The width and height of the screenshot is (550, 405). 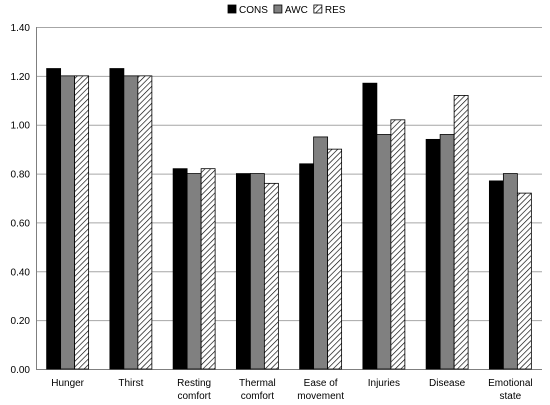 I want to click on legend-label-awc: AWC, so click(x=296, y=10).